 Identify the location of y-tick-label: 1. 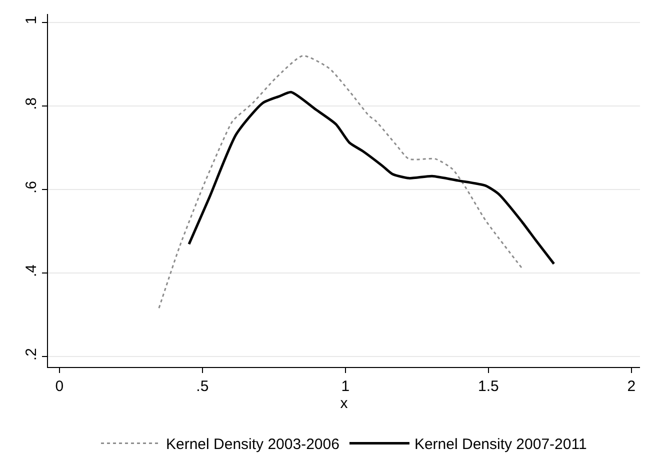
(31, 20).